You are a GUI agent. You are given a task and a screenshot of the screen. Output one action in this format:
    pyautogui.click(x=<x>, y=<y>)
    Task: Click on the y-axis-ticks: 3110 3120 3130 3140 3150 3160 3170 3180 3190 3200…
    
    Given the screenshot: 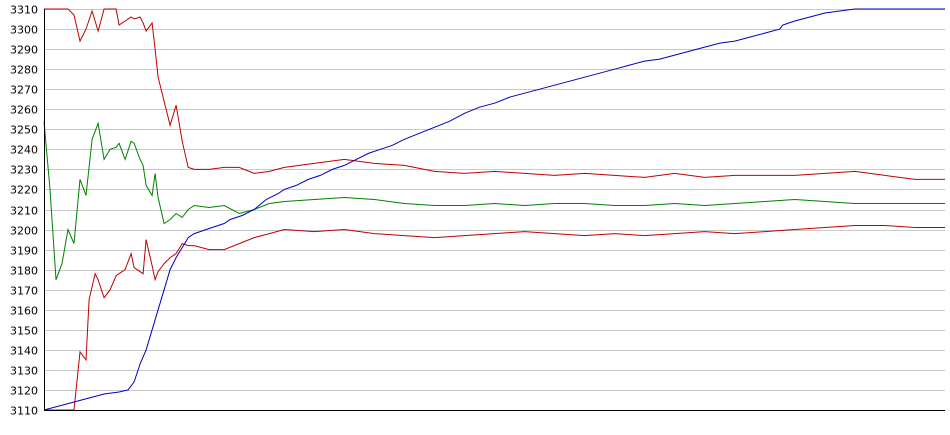 What is the action you would take?
    pyautogui.click(x=24, y=211)
    